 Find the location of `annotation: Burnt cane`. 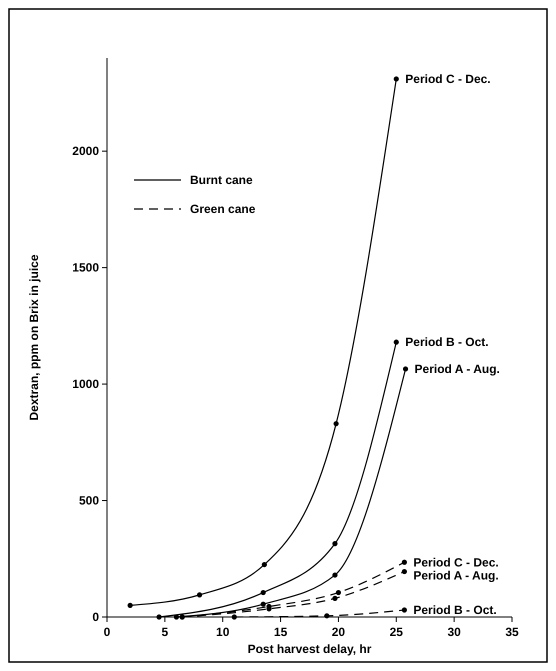

annotation: Burnt cane is located at coordinates (222, 180).